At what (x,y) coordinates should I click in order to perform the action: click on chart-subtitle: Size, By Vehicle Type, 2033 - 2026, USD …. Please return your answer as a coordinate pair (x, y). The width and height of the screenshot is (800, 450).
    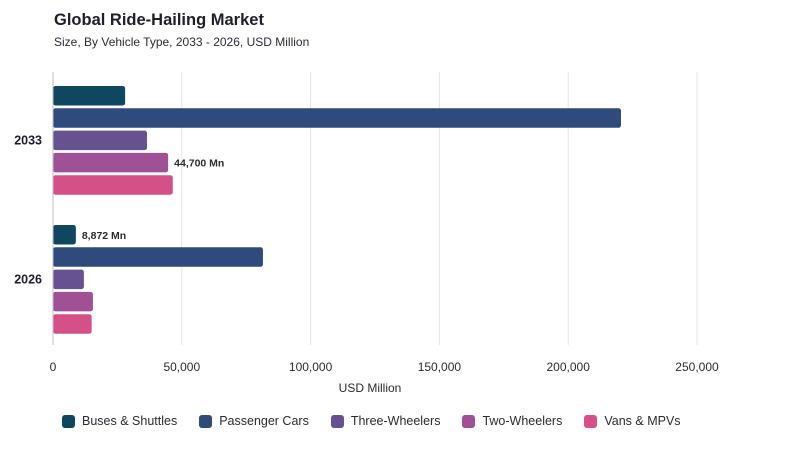
    Looking at the image, I should click on (182, 42).